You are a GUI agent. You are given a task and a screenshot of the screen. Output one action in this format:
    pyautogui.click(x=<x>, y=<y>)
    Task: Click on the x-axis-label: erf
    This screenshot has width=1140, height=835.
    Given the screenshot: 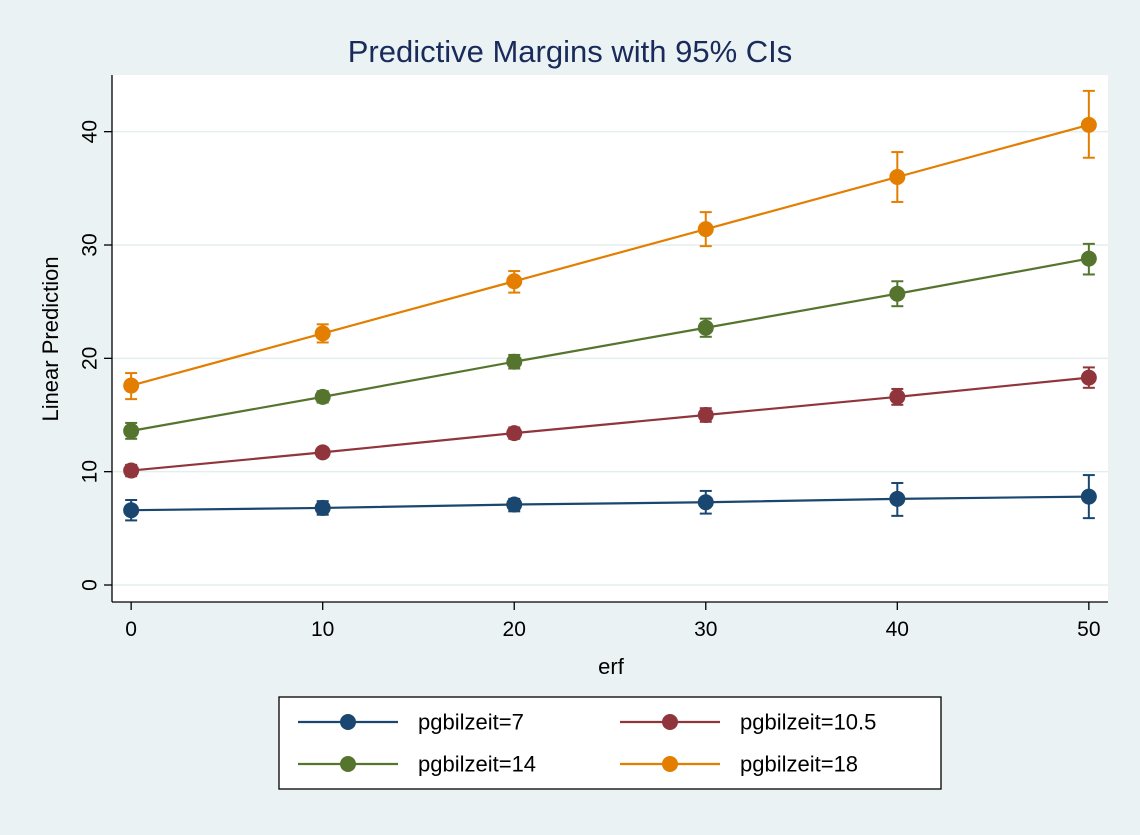 What is the action you would take?
    pyautogui.click(x=611, y=666)
    